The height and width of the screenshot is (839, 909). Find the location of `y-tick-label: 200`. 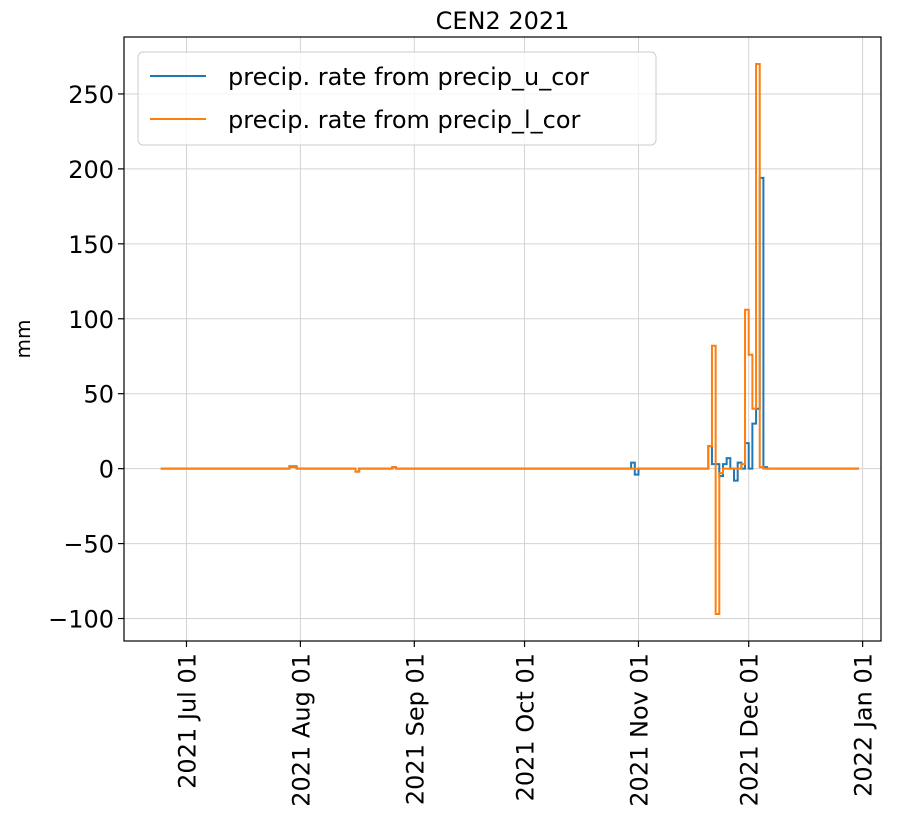

y-tick-label: 200 is located at coordinates (91, 170).